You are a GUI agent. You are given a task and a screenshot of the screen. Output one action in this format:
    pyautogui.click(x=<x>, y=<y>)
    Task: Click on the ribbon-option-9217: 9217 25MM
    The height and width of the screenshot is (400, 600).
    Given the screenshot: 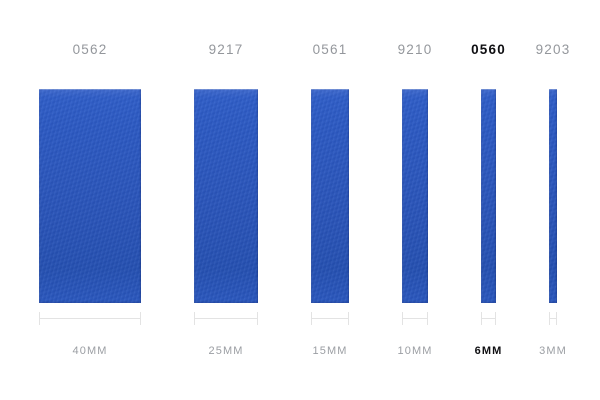 What is the action you would take?
    pyautogui.click(x=226, y=200)
    